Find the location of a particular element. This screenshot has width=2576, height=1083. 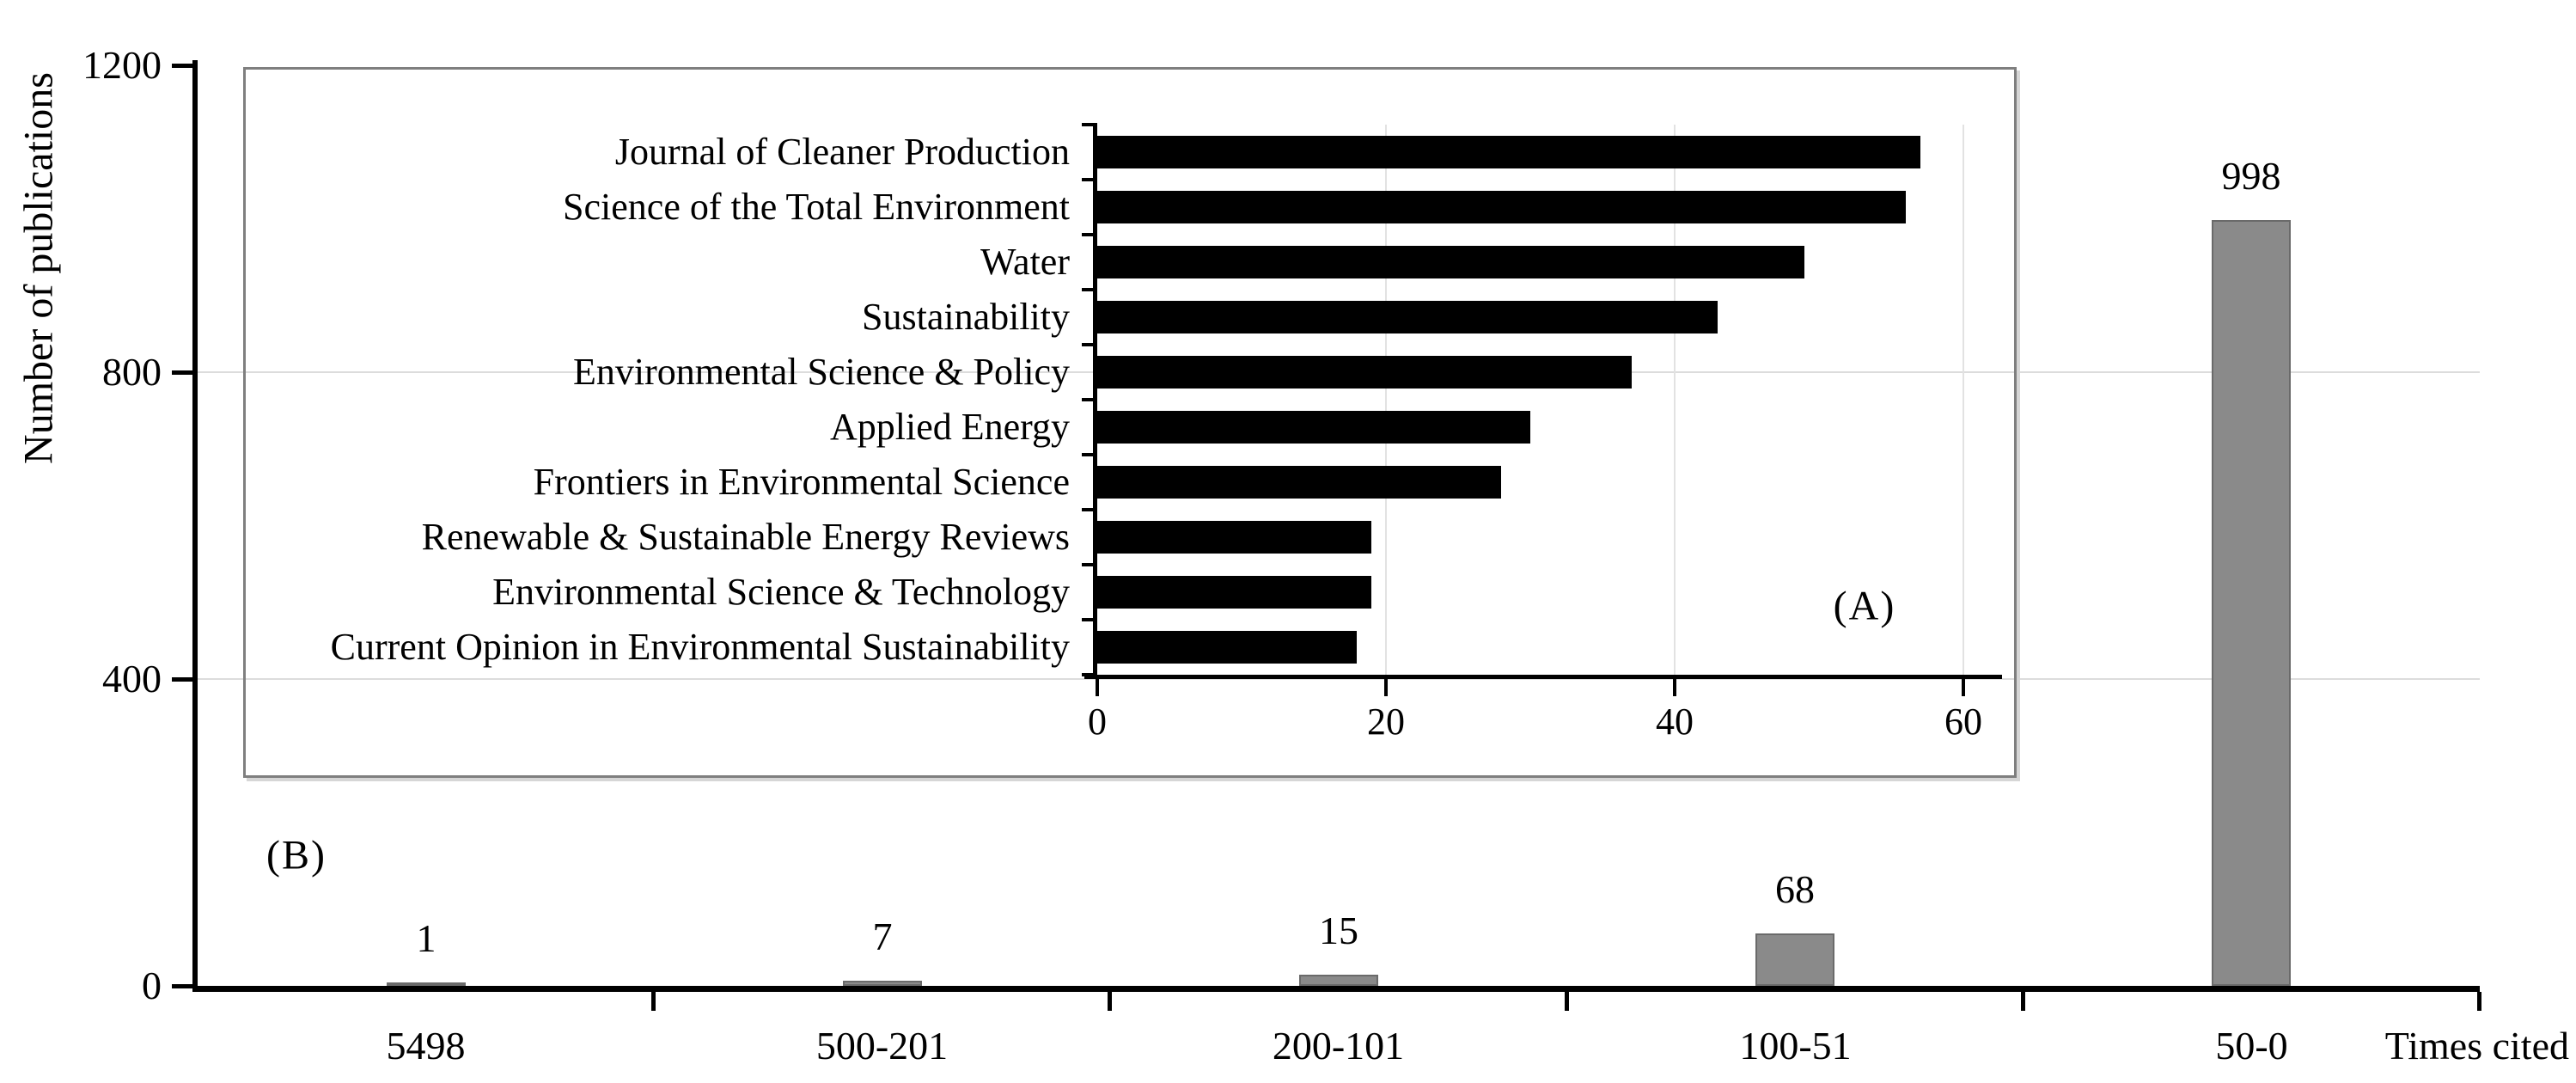

y-tick-label-0: 0 is located at coordinates (152, 985).